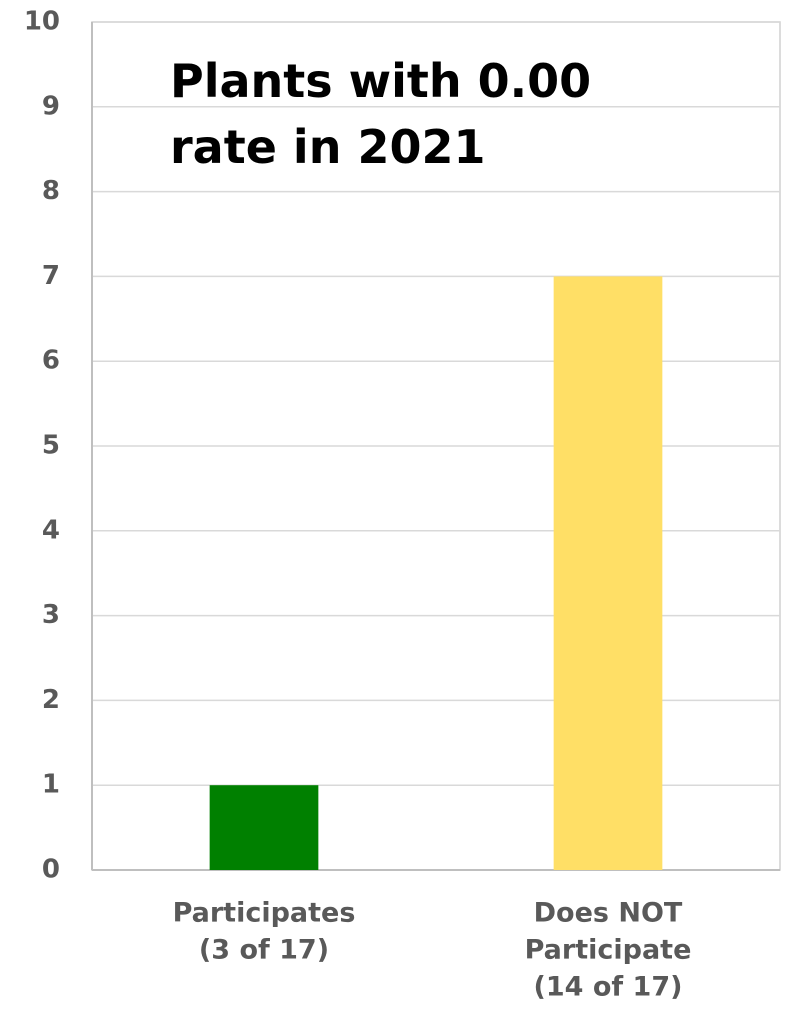  What do you see at coordinates (51, 361) in the screenshot?
I see `y-tick-label: 6` at bounding box center [51, 361].